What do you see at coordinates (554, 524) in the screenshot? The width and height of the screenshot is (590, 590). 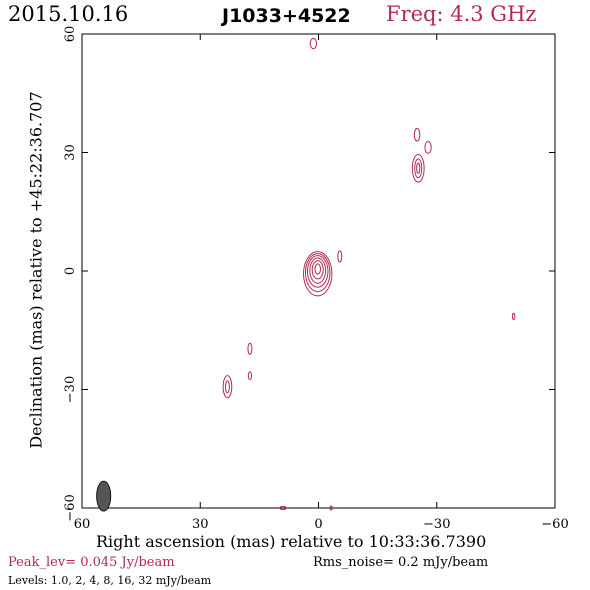 I see `x-tick-label: −60` at bounding box center [554, 524].